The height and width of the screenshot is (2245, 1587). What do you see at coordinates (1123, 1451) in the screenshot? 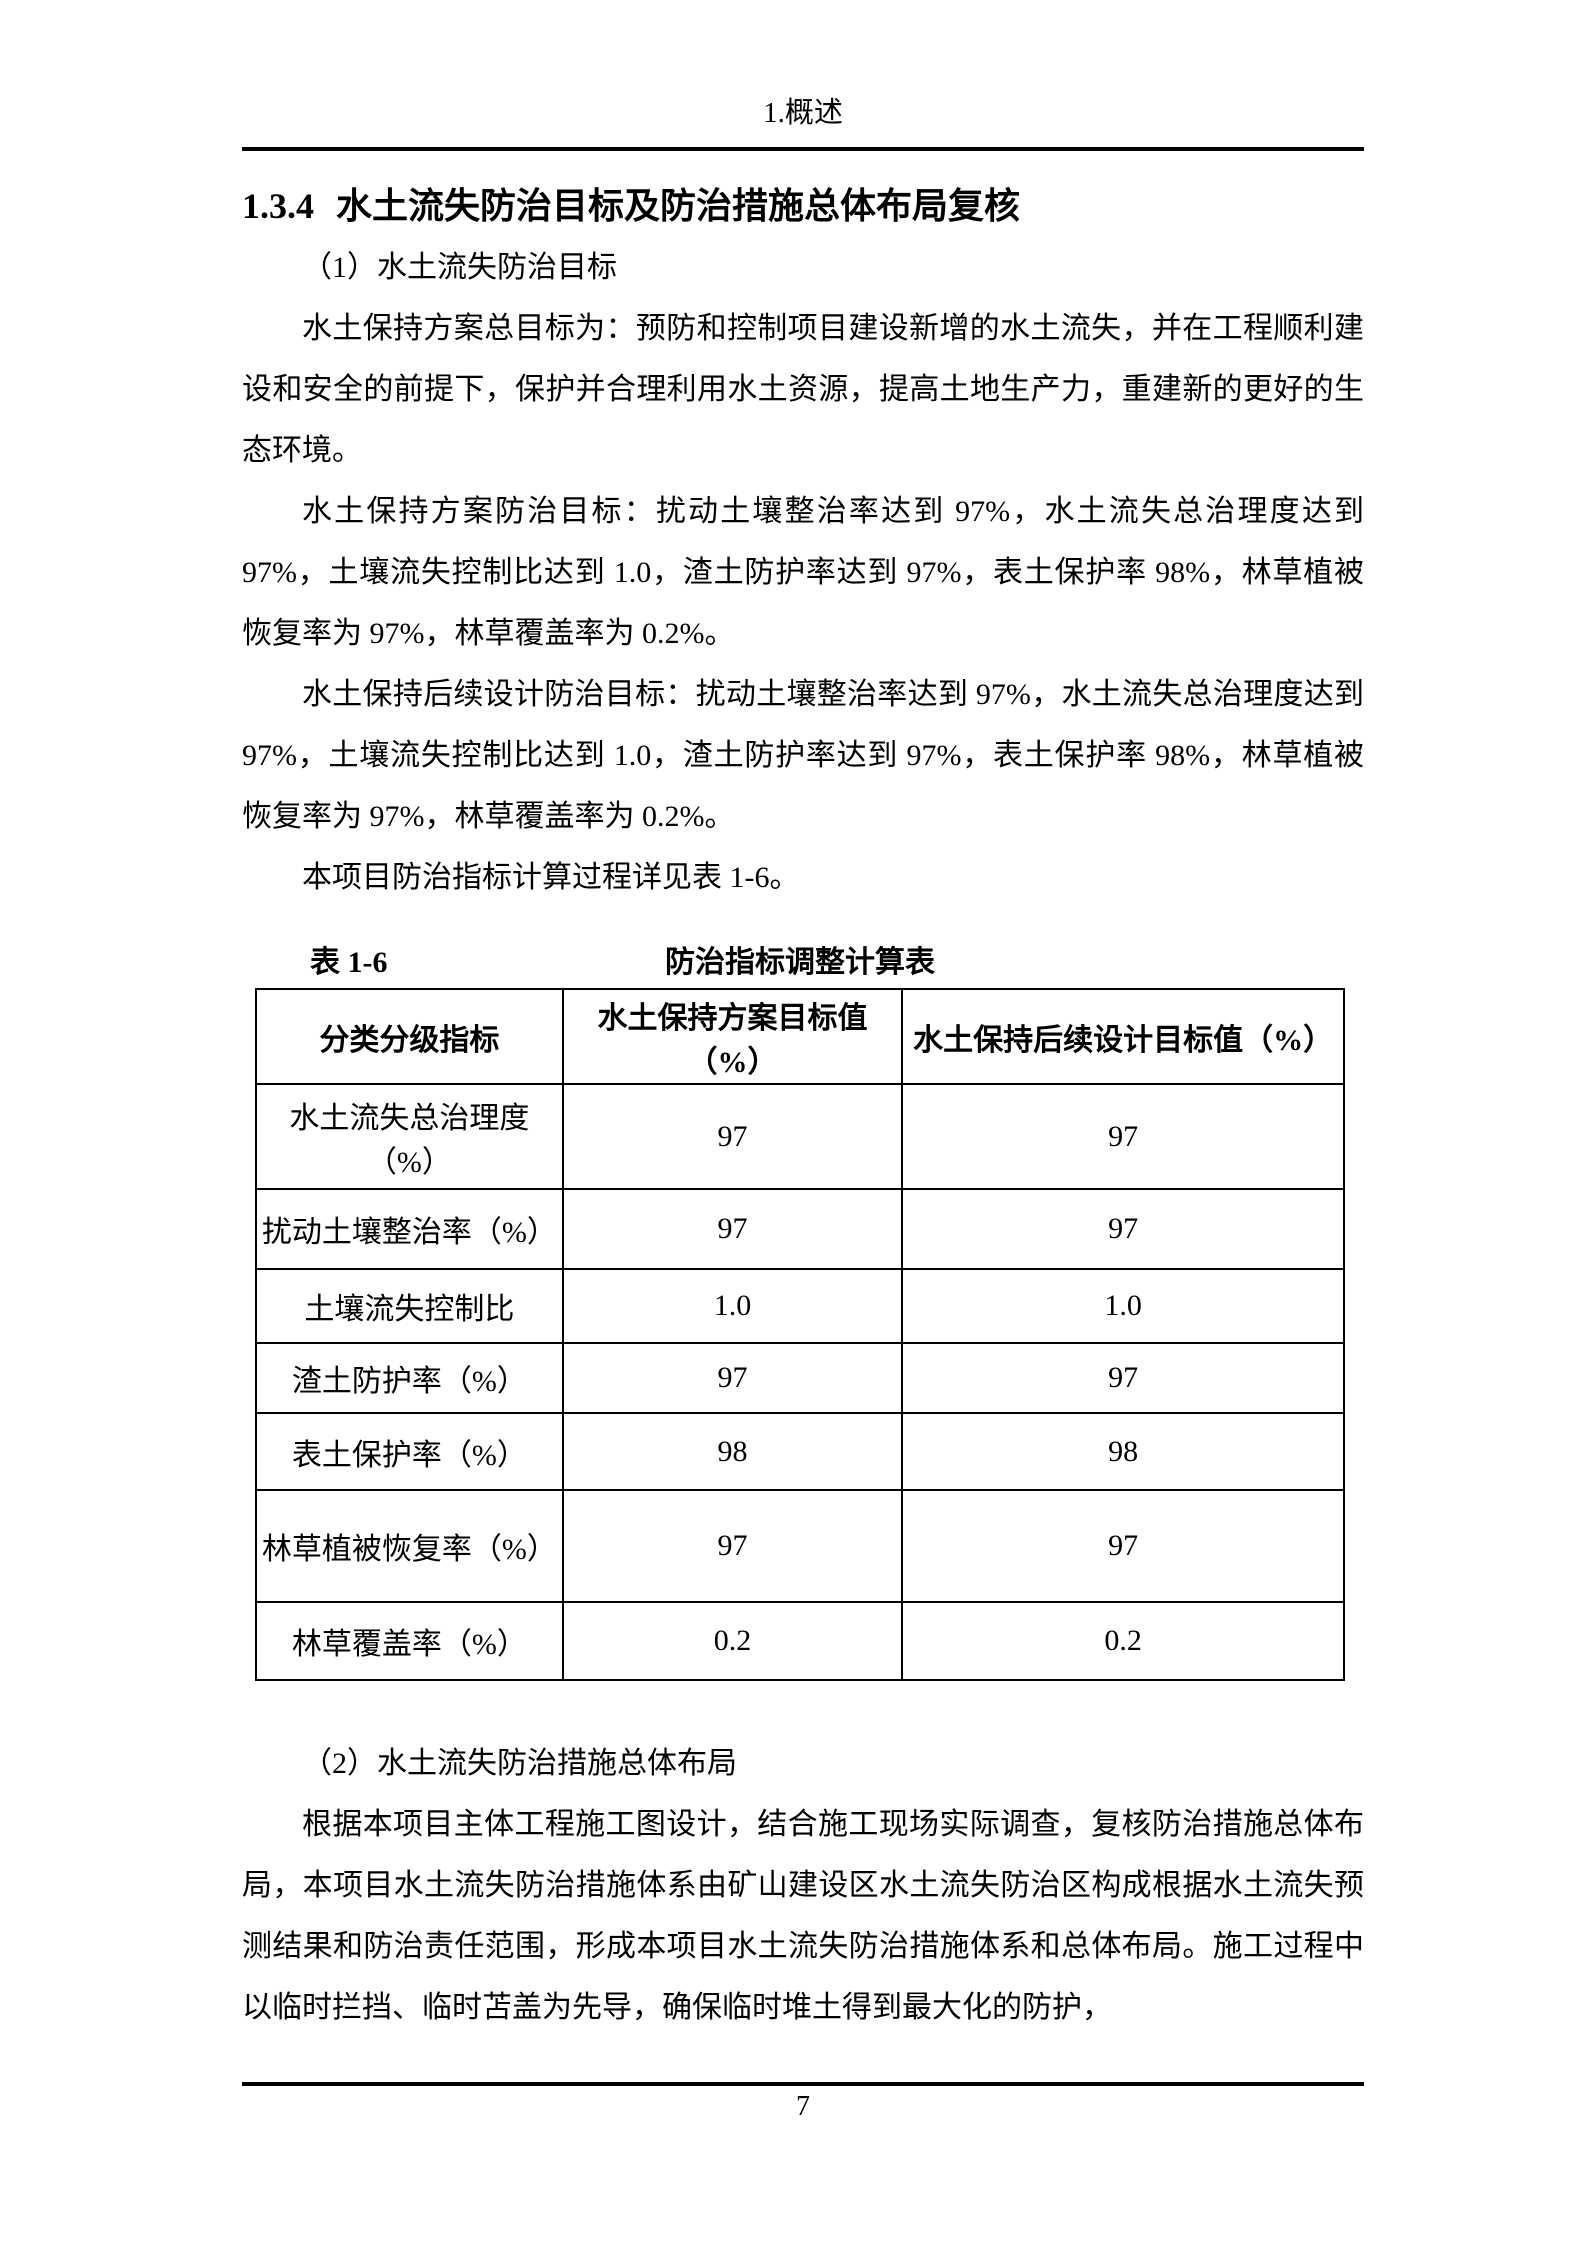
I see `design-value: 98` at bounding box center [1123, 1451].